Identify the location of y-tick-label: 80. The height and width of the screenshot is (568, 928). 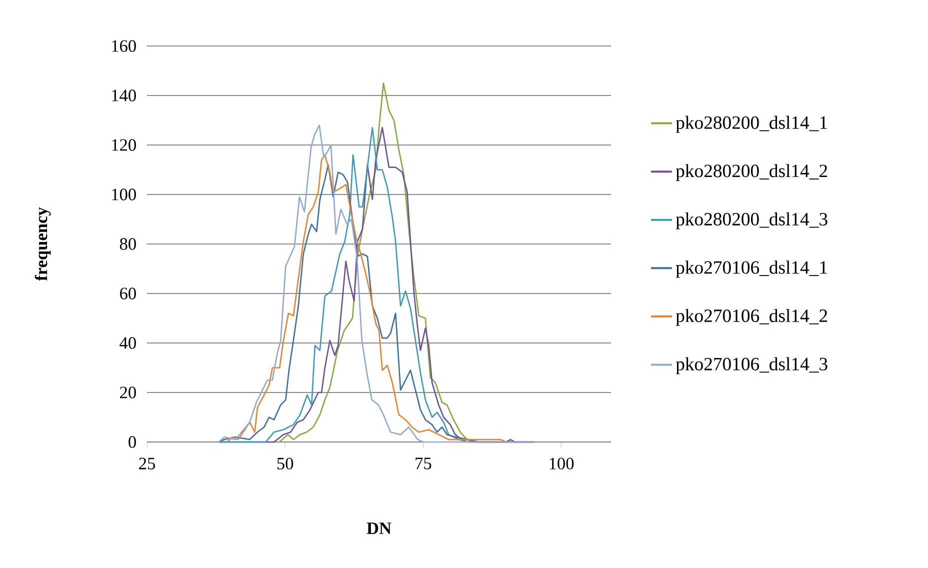
(128, 244).